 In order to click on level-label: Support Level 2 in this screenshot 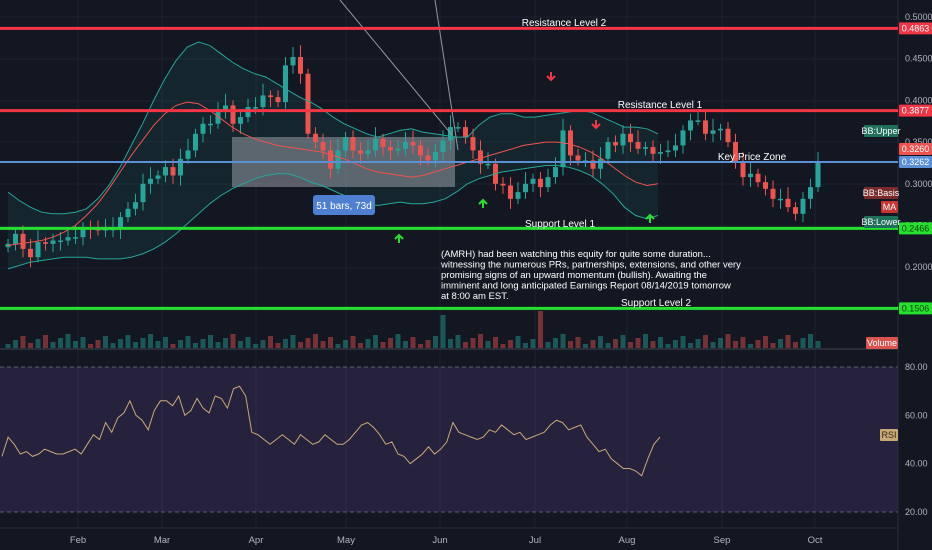, I will do `click(656, 303)`.